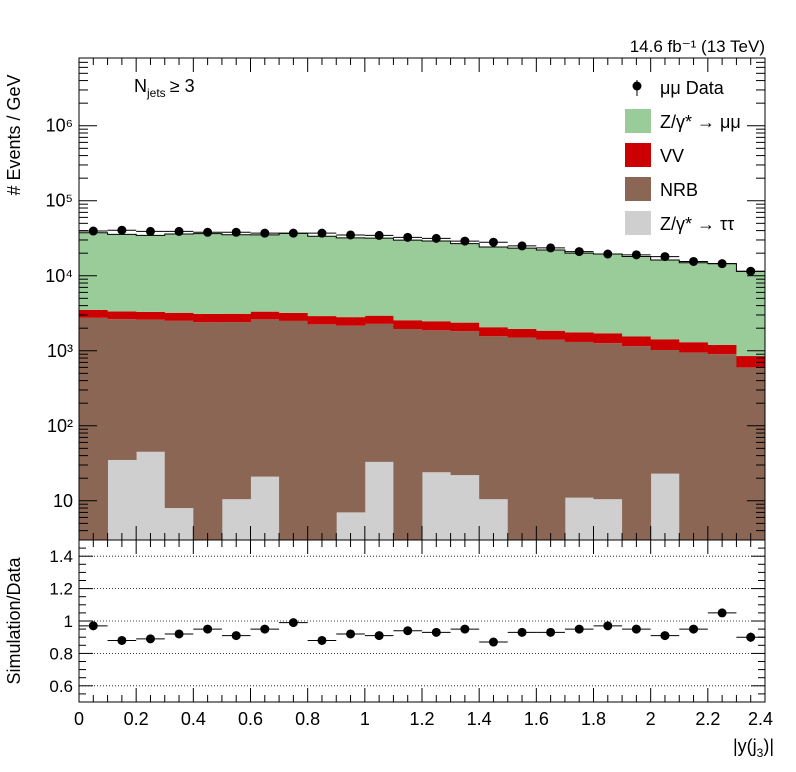 The width and height of the screenshot is (796, 772). I want to click on ratio-ytick-label-1: 0.8, so click(61, 653).